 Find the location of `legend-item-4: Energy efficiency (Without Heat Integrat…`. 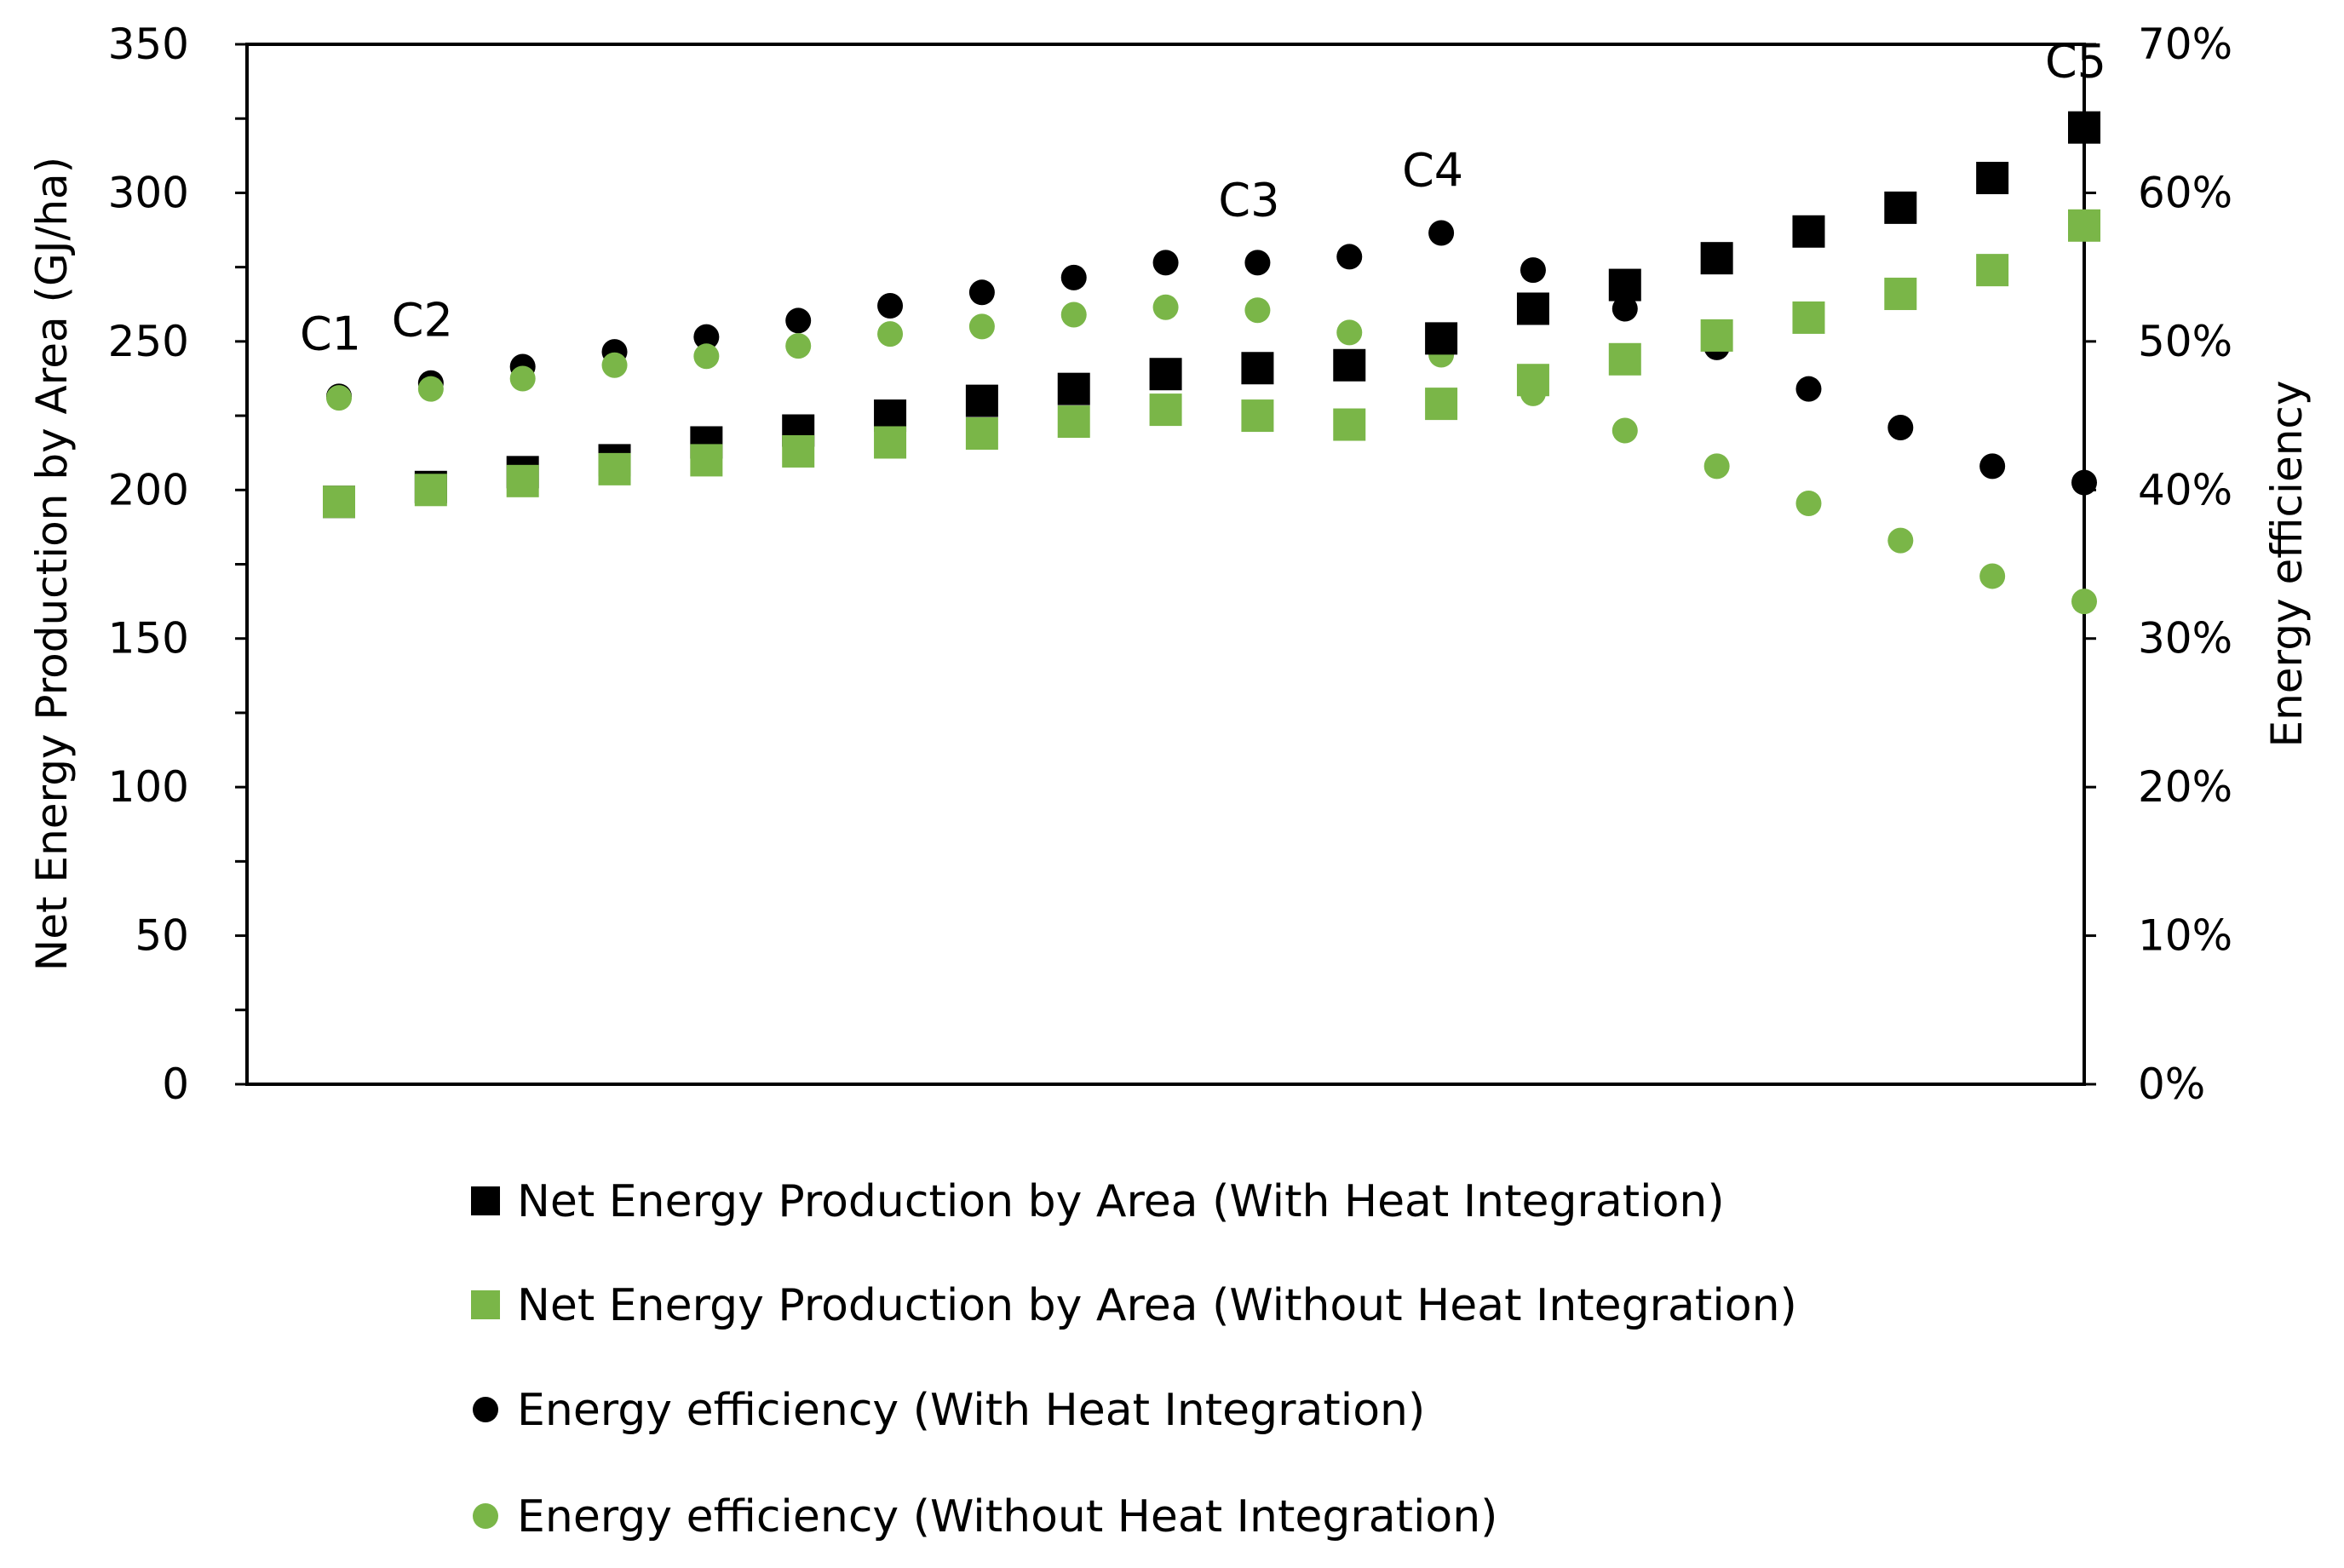

legend-item-4: Energy efficiency (Without Heat Integrat… is located at coordinates (985, 1516).